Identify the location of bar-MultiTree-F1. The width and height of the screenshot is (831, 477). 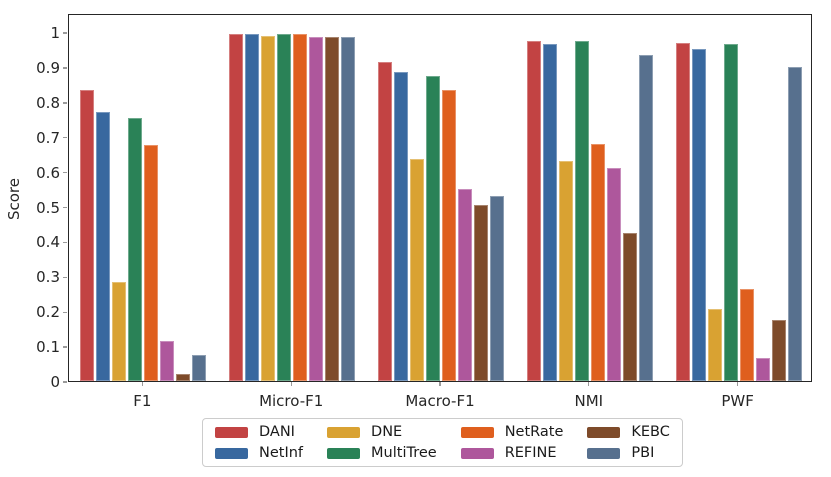
(135, 249).